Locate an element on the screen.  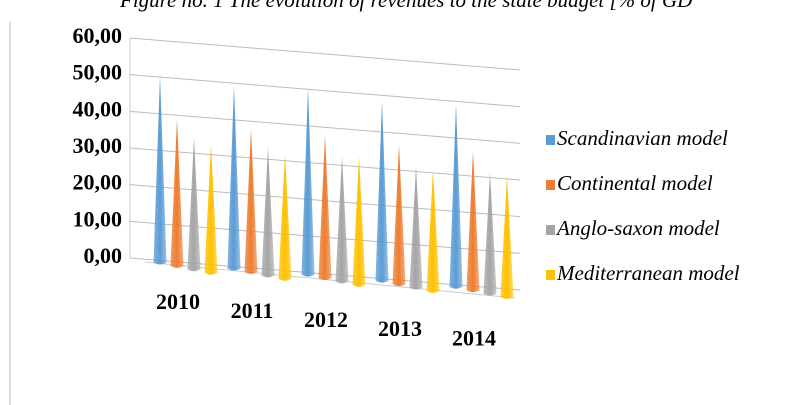
legend-label: Anglo-saxon model is located at coordinates (637, 228).